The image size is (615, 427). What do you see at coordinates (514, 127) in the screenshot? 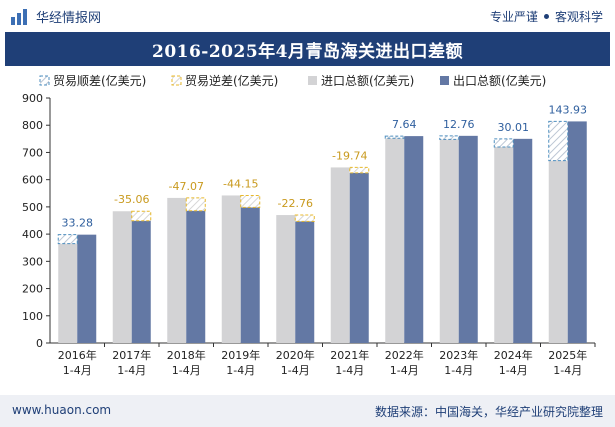
I see `balance-data-label: 30.01` at bounding box center [514, 127].